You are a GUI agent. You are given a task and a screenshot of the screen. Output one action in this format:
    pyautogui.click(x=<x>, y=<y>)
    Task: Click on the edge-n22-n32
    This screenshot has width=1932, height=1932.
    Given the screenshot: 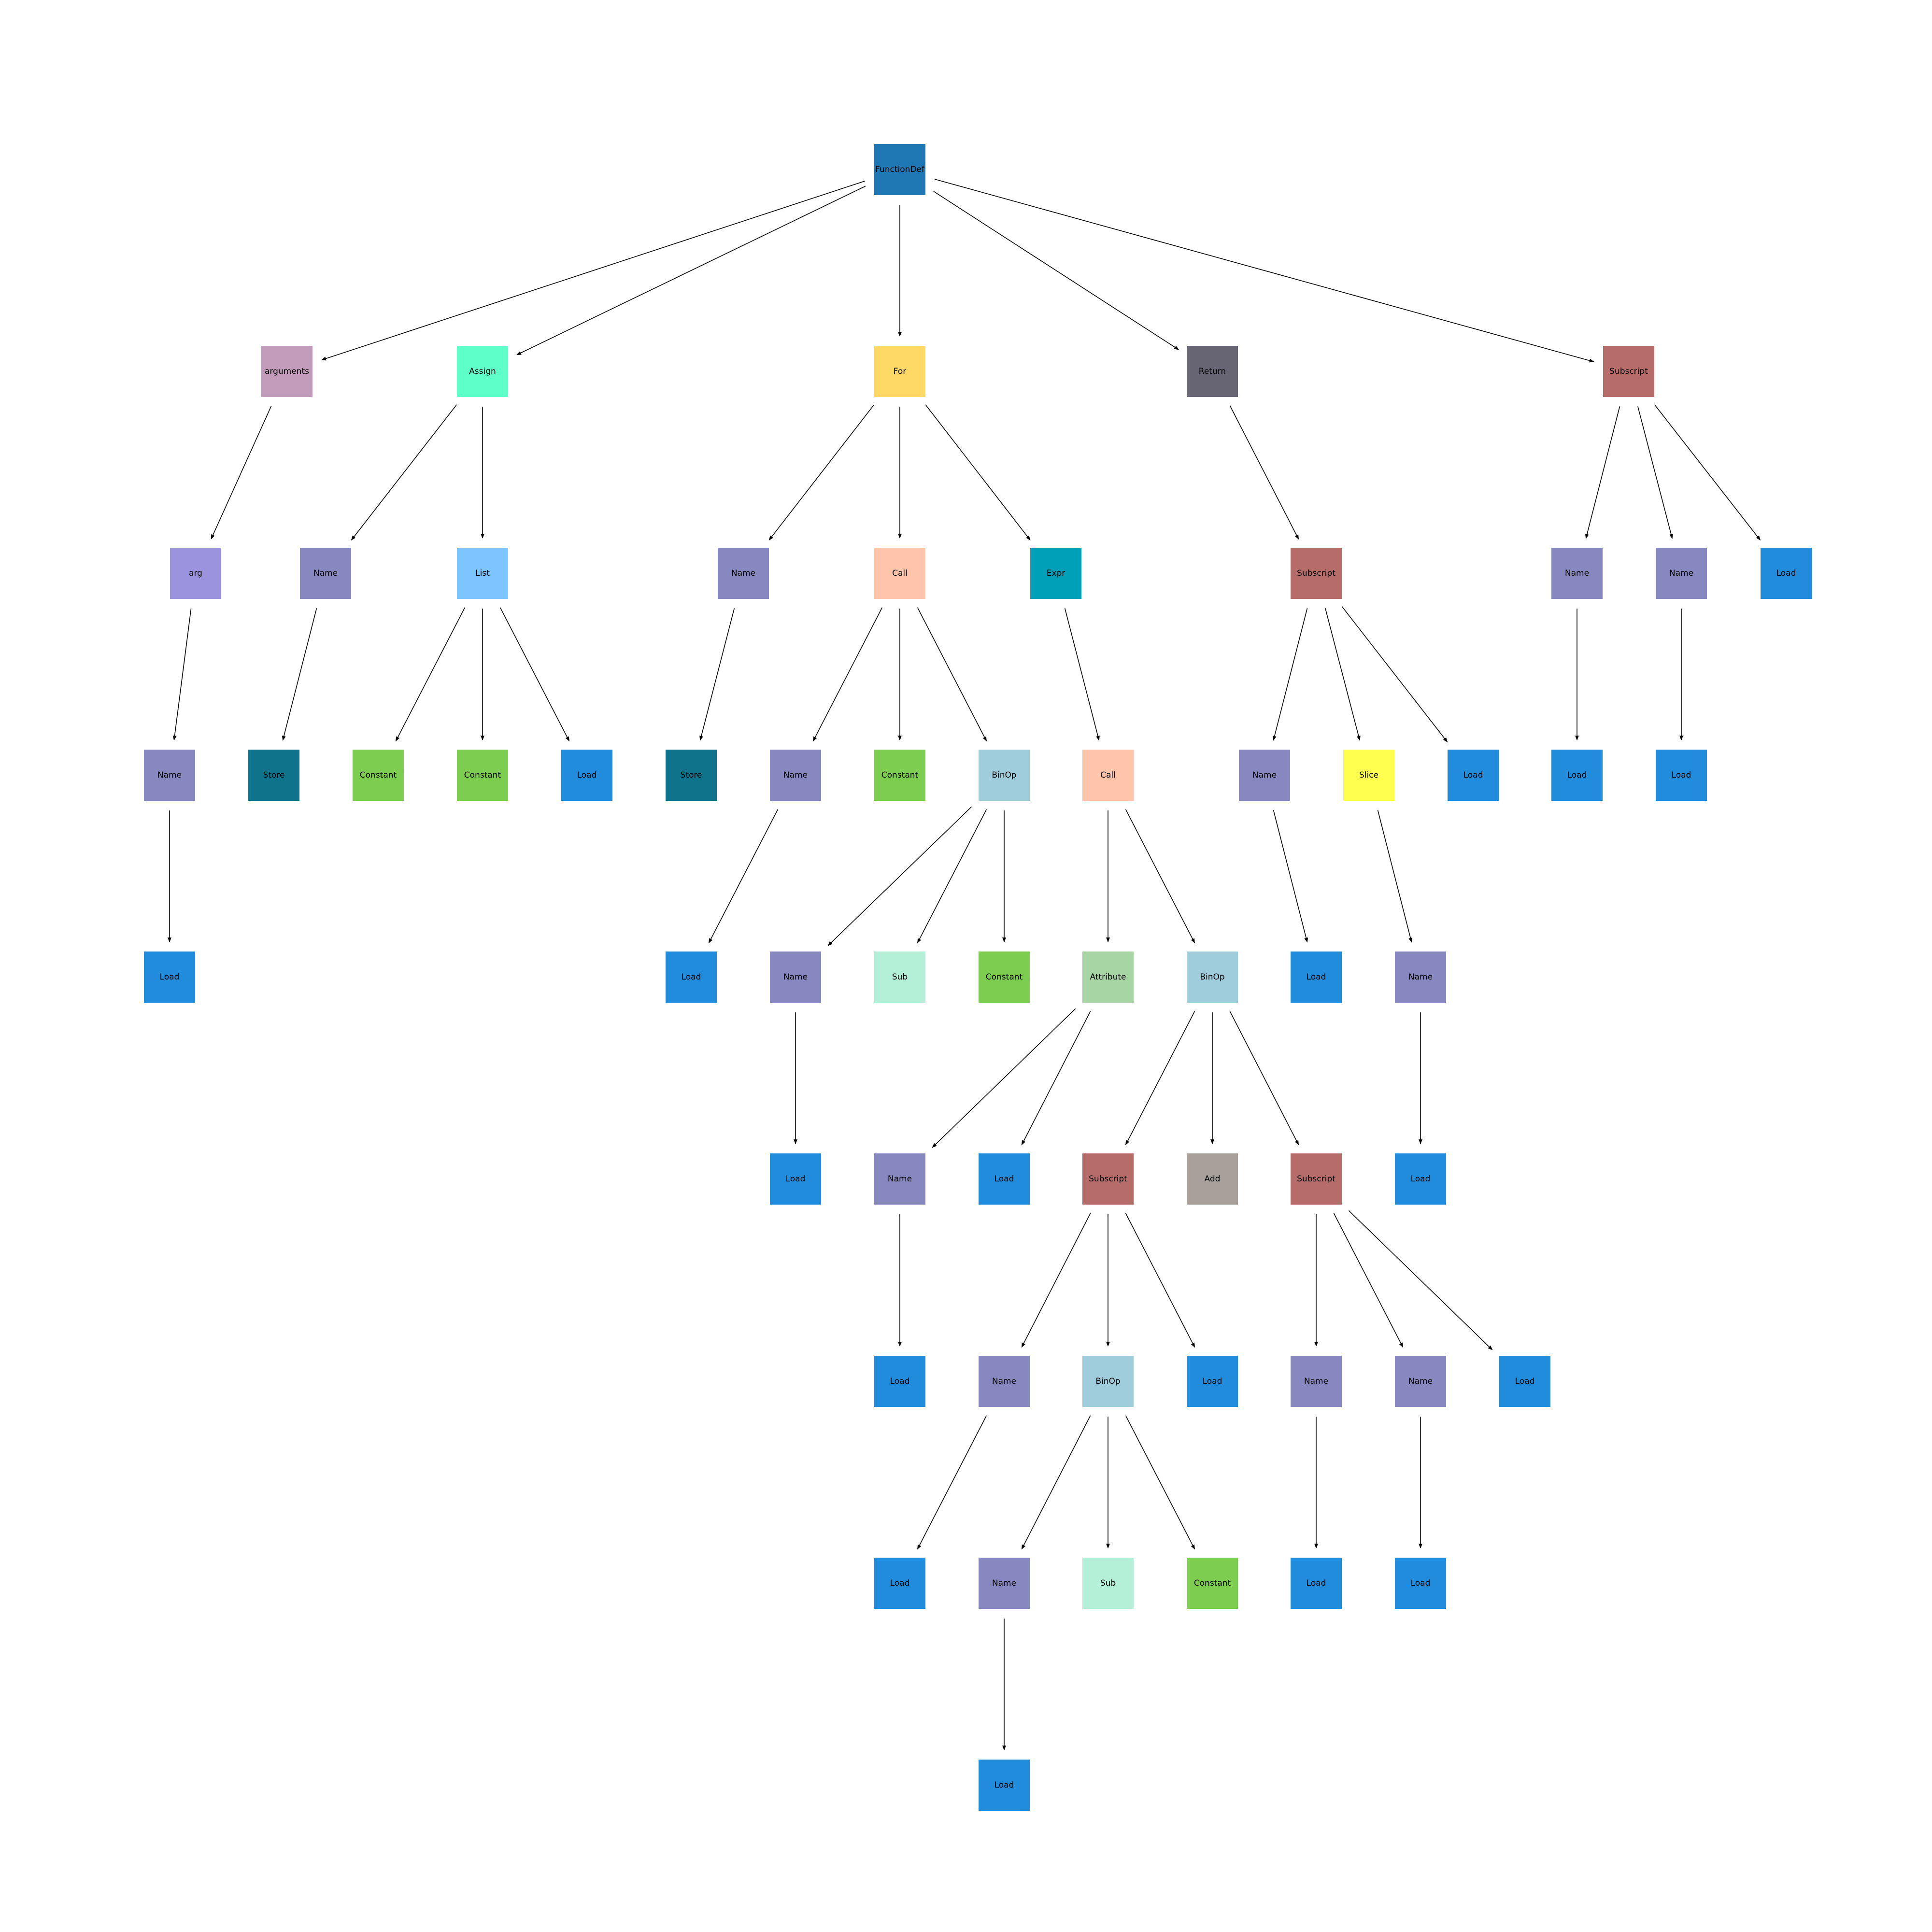 What is the action you would take?
    pyautogui.click(x=743, y=876)
    